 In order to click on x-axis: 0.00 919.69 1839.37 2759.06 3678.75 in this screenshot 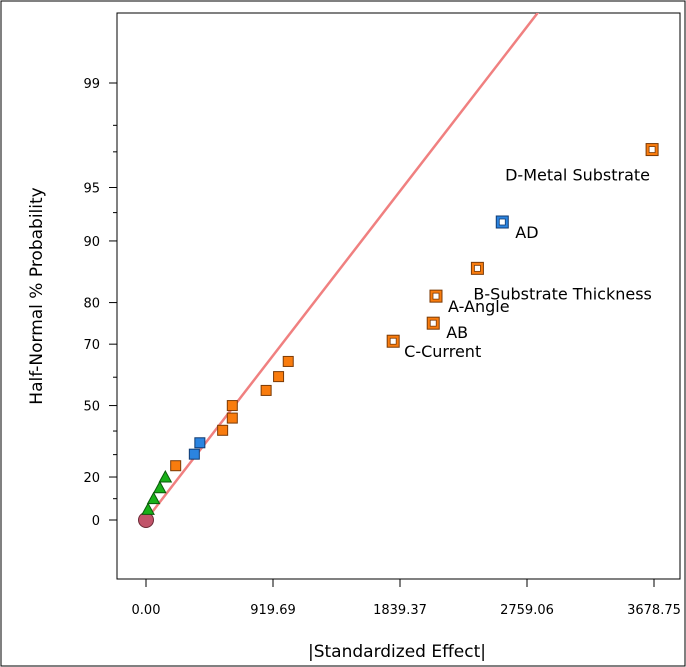, I will do `click(399, 598)`.